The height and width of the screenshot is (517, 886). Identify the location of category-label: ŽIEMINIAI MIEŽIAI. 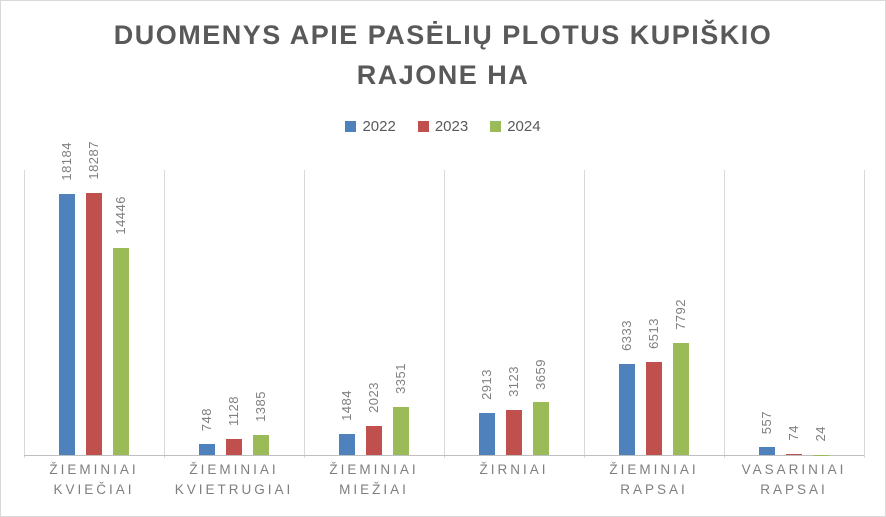
(374, 479).